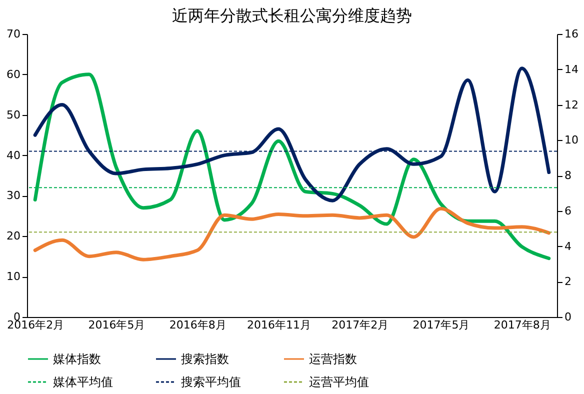  I want to click on y2-tick-label: 4, so click(568, 246).